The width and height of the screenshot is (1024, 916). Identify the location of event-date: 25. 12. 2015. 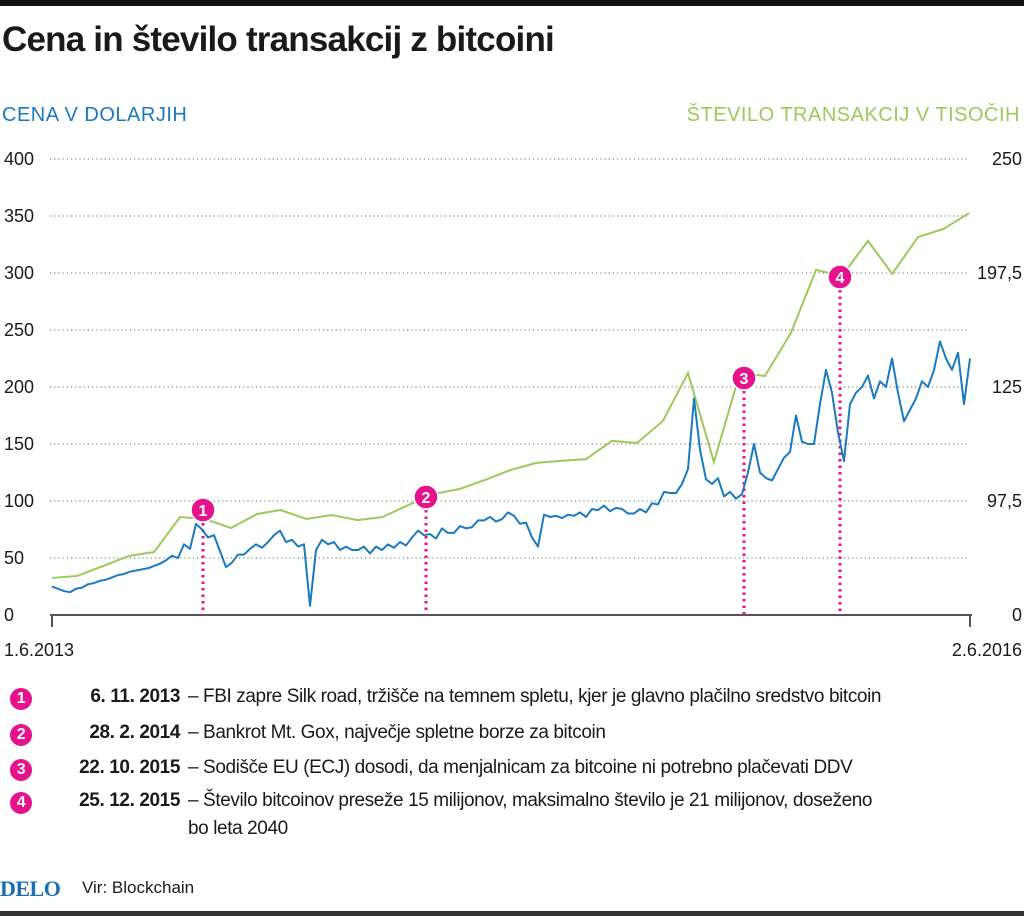
(129, 800).